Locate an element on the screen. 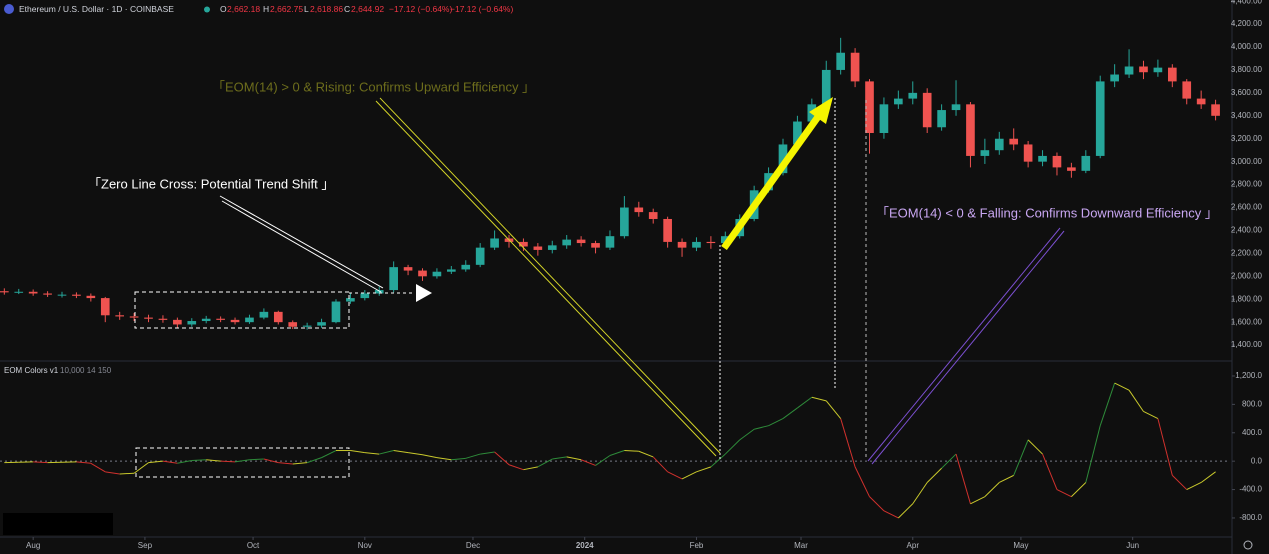  x-tick-label: Oct is located at coordinates (253, 545).